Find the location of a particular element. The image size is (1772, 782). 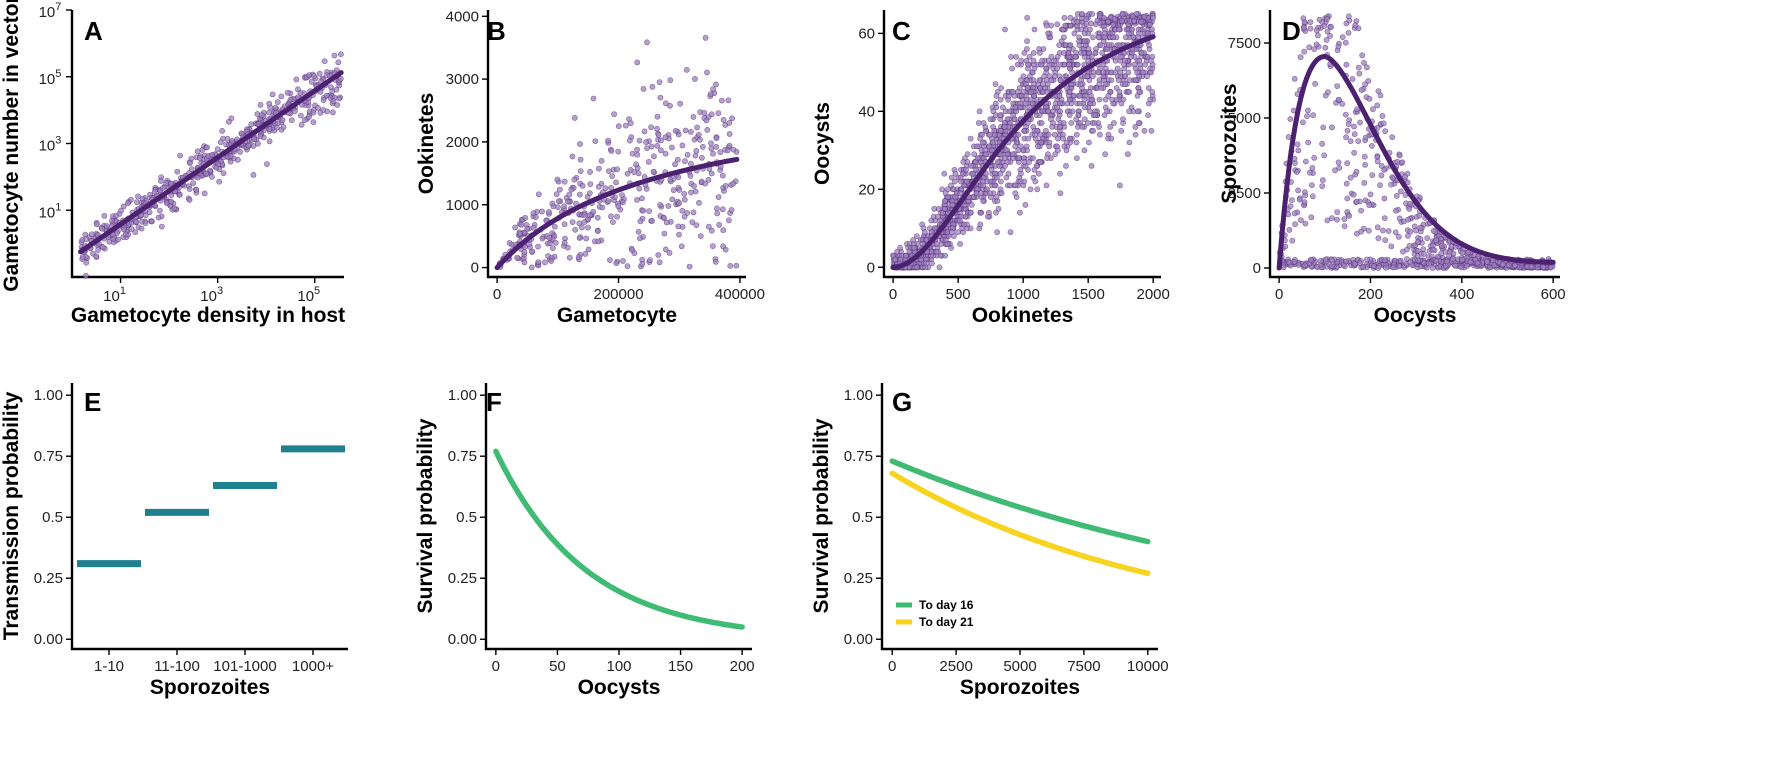

x-axis-label: Ookinetes is located at coordinates (1023, 315).